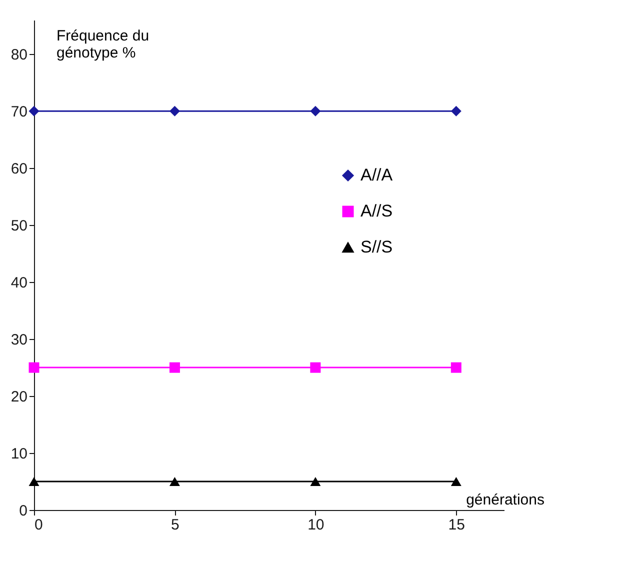 The width and height of the screenshot is (624, 573). What do you see at coordinates (19, 283) in the screenshot?
I see `y-tick-label: 40` at bounding box center [19, 283].